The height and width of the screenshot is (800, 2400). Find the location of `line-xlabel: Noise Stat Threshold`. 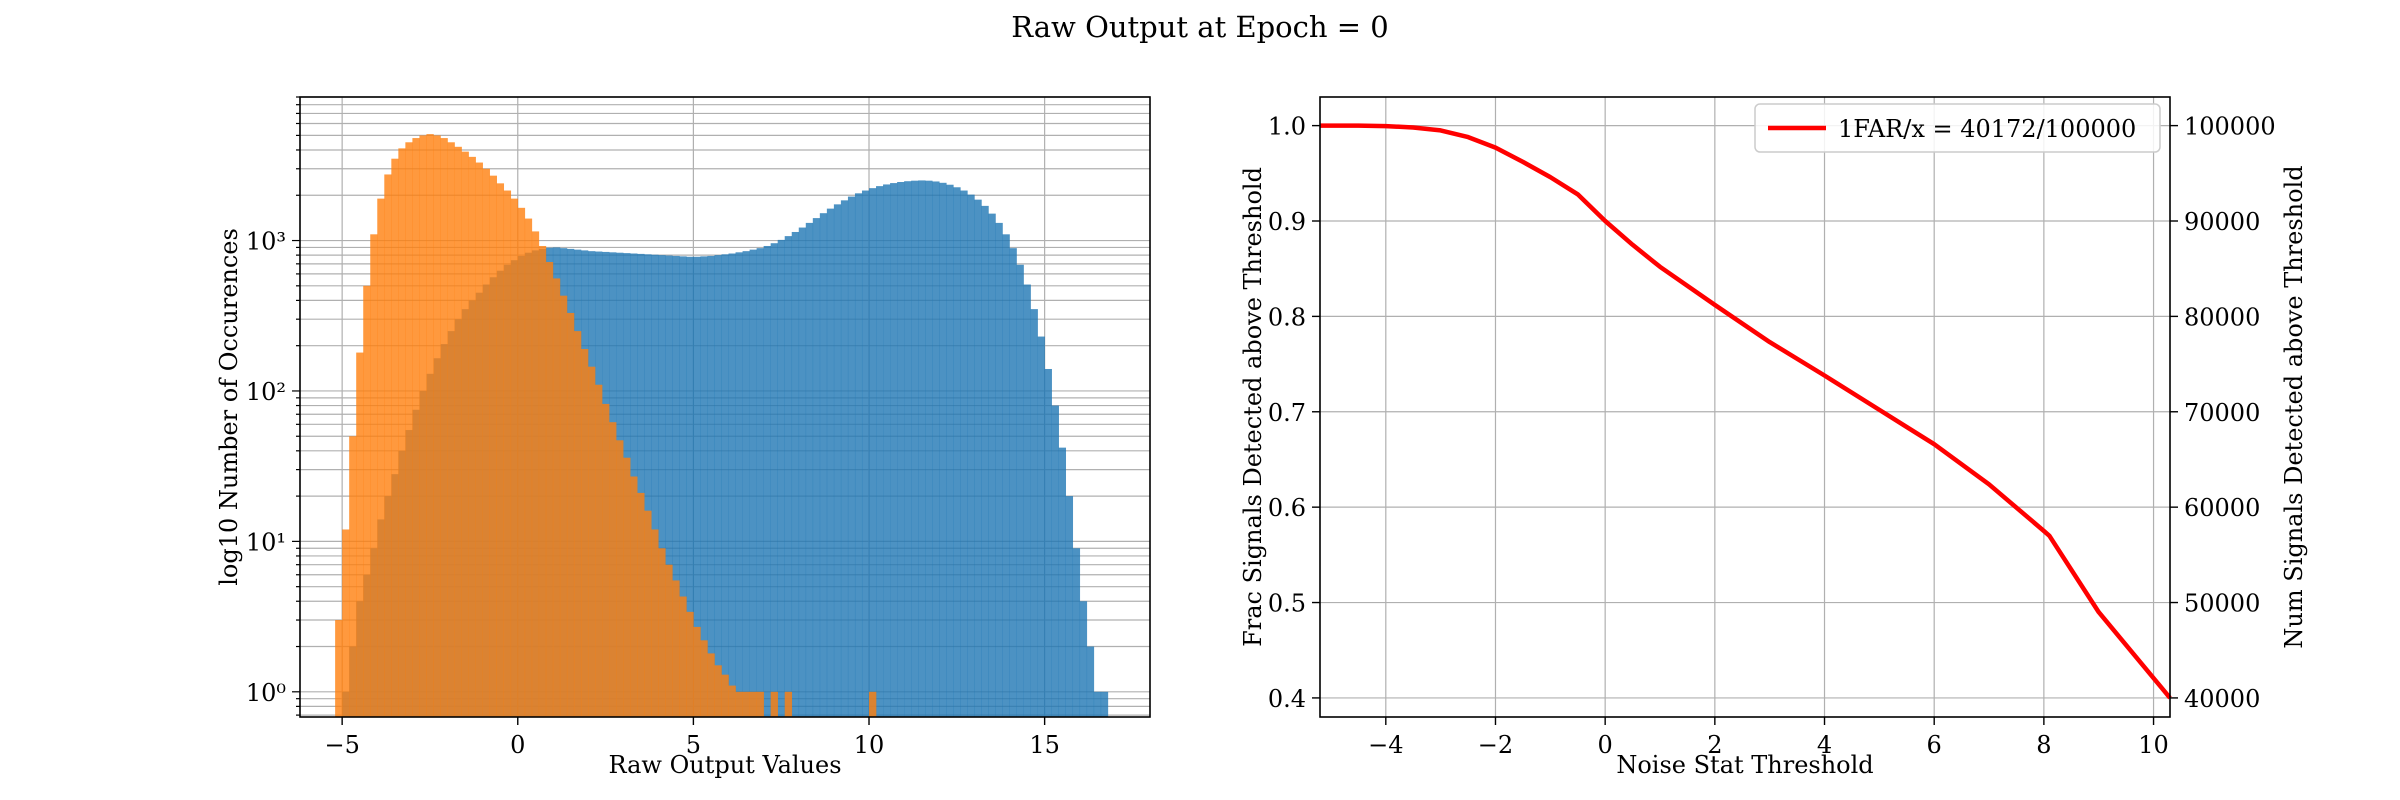

line-xlabel: Noise Stat Threshold is located at coordinates (1744, 765).